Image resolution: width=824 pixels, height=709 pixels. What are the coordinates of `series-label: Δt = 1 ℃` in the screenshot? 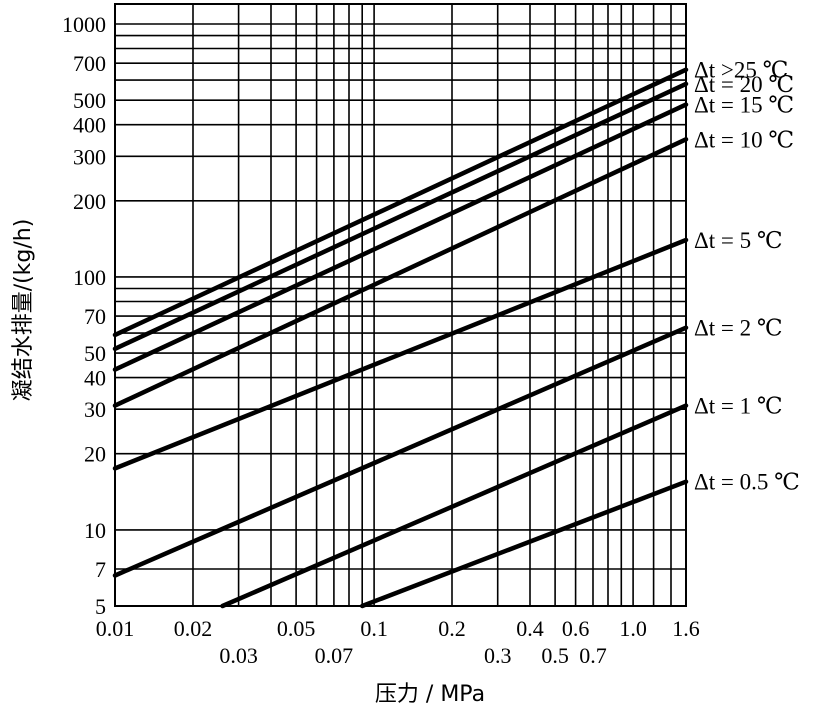 It's located at (738, 406).